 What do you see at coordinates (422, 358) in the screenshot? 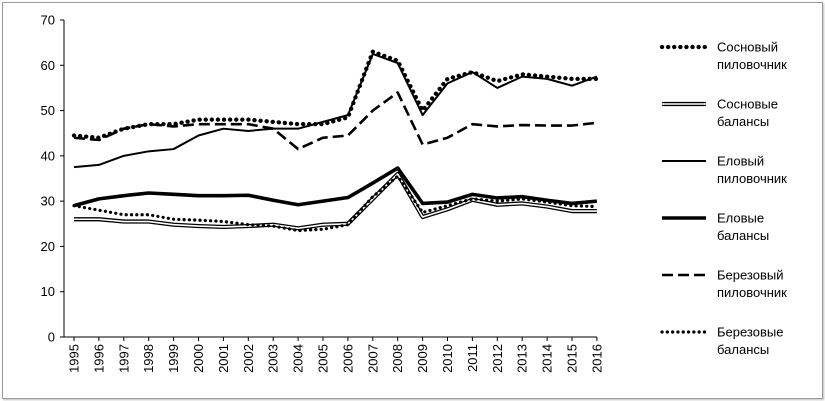
I see `x-tick-label: 2009` at bounding box center [422, 358].